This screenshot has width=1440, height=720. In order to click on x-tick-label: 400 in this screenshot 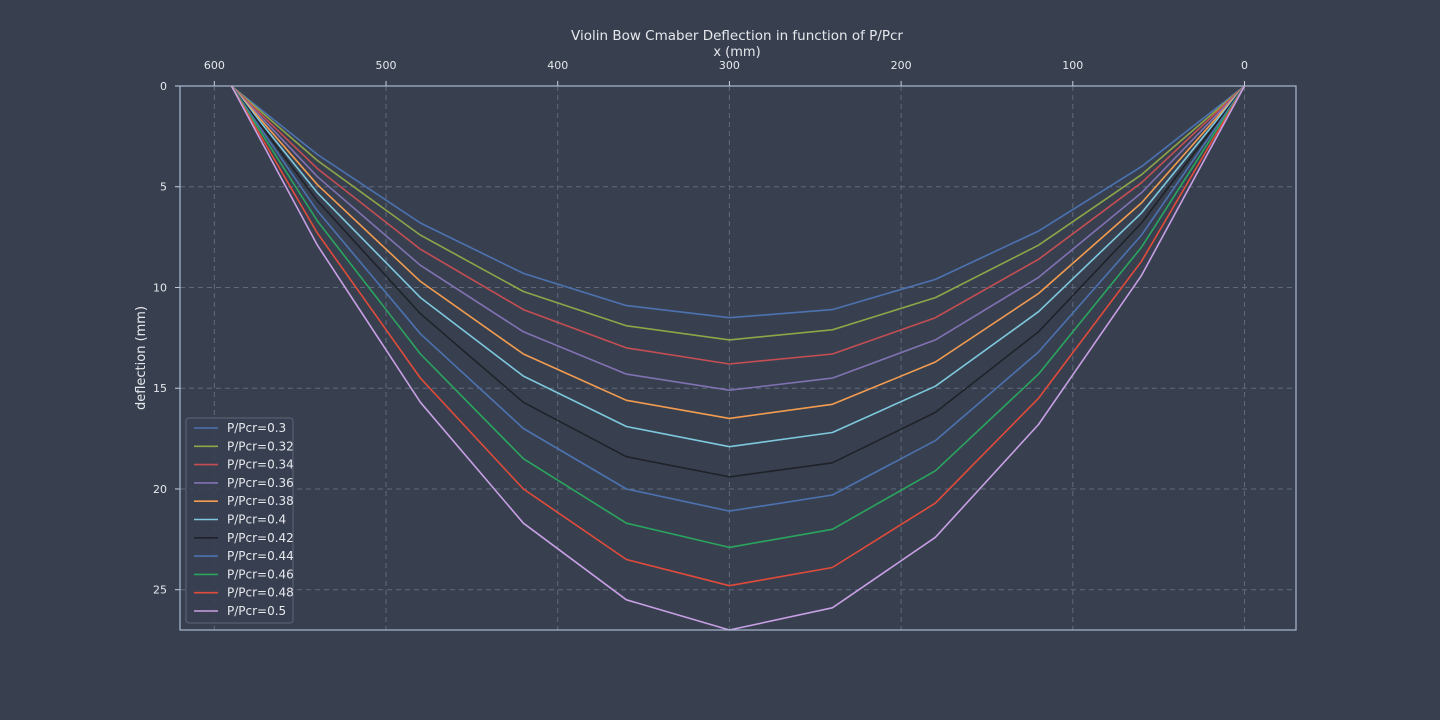, I will do `click(557, 65)`.